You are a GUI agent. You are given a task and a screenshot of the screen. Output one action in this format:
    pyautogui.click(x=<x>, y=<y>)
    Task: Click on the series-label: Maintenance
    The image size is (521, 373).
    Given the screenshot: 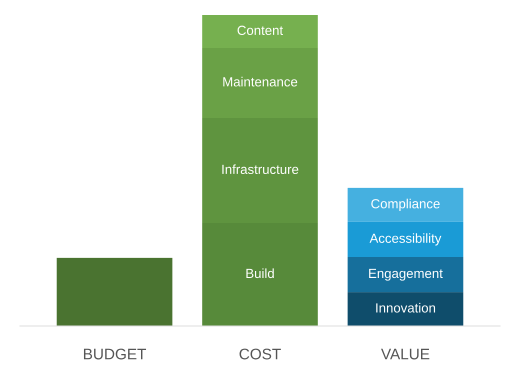 What is the action you would take?
    pyautogui.click(x=260, y=81)
    